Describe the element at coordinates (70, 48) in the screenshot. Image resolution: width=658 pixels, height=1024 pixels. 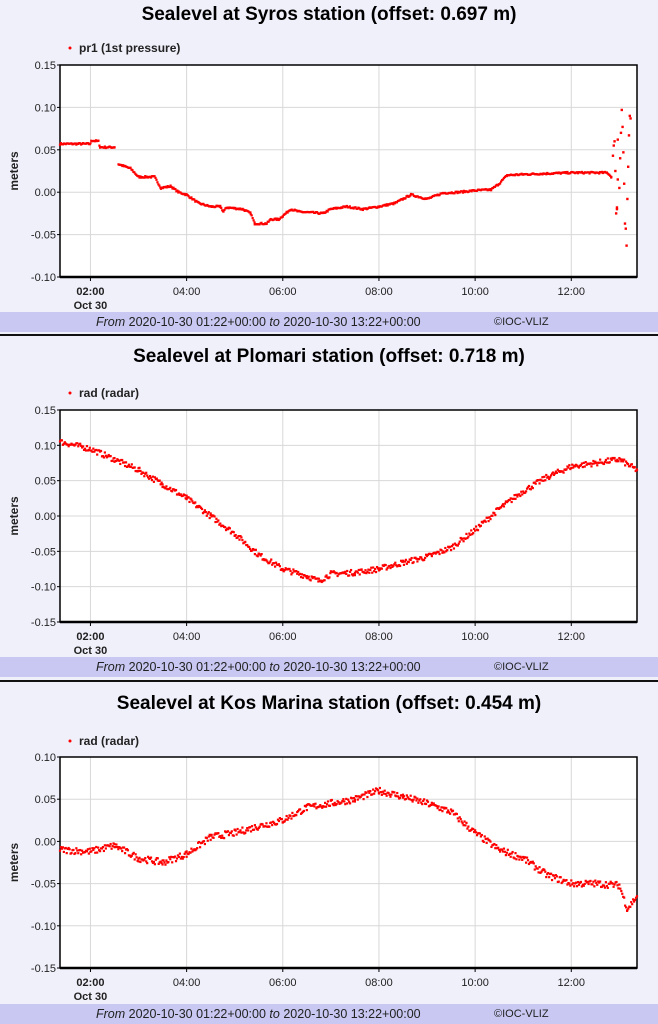
I see `legend-marker` at that location.